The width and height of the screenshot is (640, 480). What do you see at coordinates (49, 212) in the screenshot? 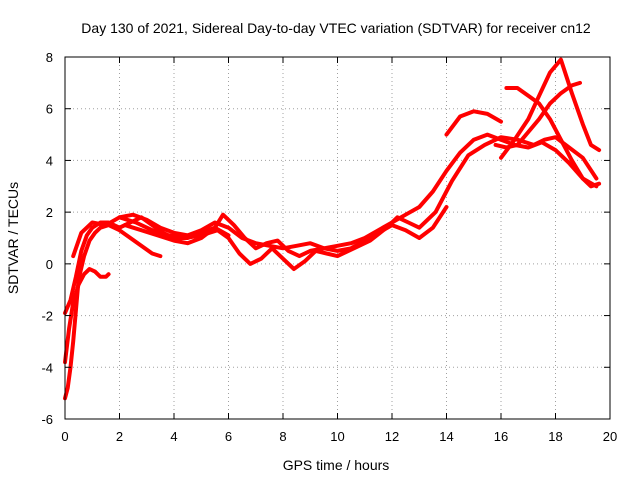
I see `y-tick-label: 2` at bounding box center [49, 212].